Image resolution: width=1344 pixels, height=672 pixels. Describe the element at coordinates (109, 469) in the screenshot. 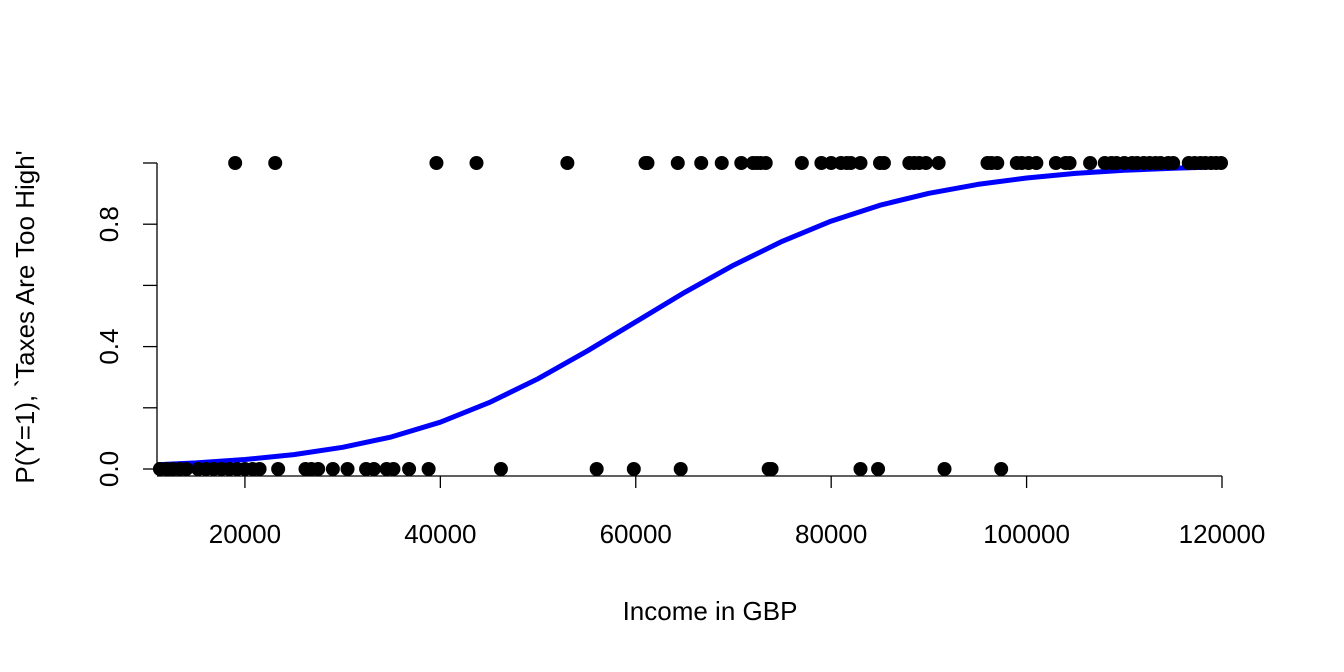

I see `y-tick-label: 0.0` at that location.